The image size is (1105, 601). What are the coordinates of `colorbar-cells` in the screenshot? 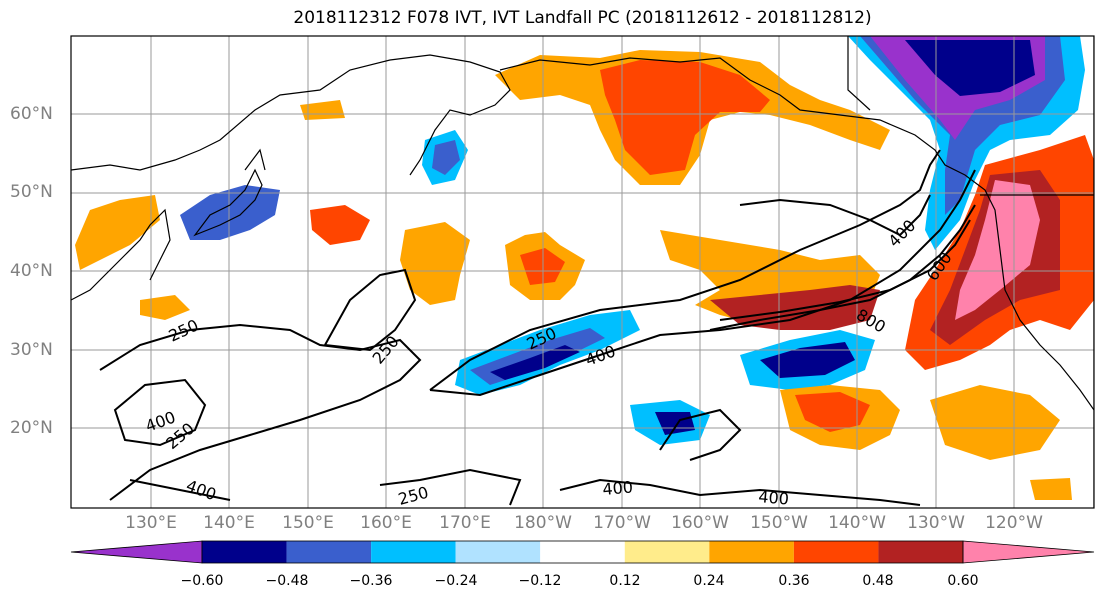 It's located at (582, 552).